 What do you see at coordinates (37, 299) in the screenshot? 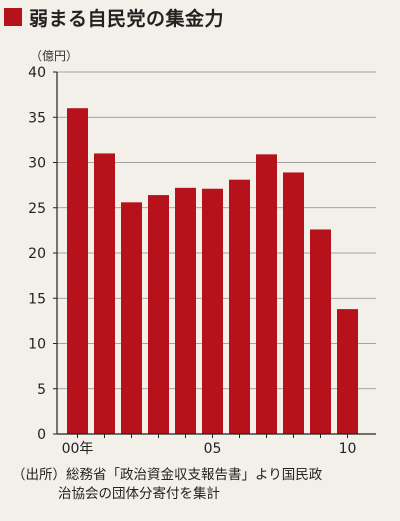
I see `y-tick-label-15: 15` at bounding box center [37, 299].